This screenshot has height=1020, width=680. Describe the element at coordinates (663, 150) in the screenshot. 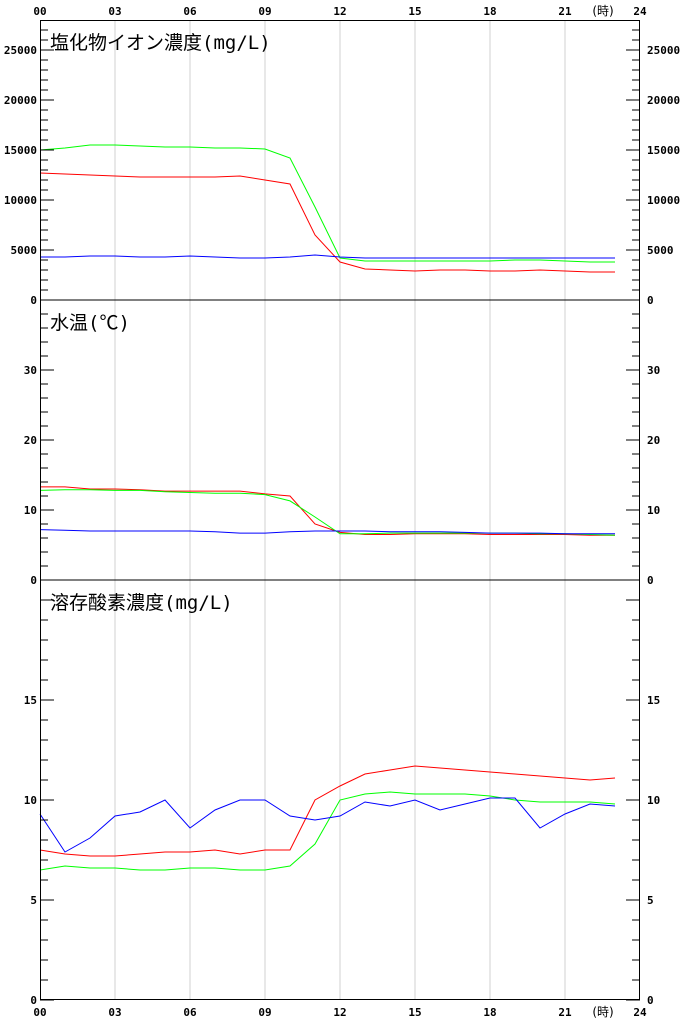

I see `y-tick-label-right: 15000` at that location.